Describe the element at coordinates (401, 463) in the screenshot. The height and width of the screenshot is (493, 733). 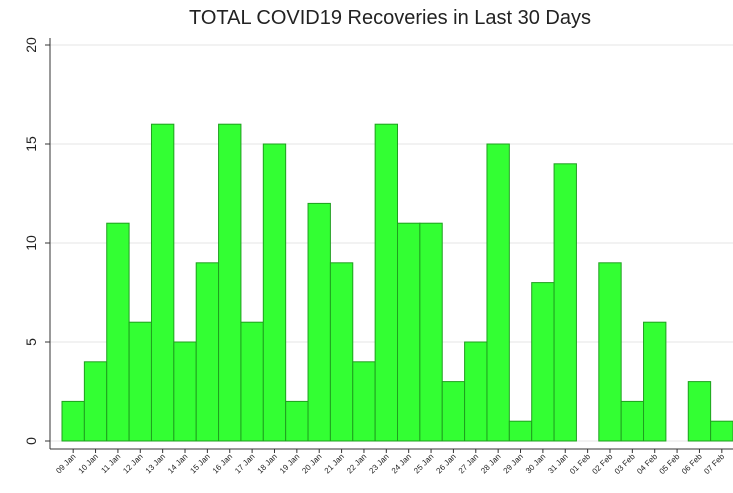
I see `x-tick-label: 24 Jan` at that location.